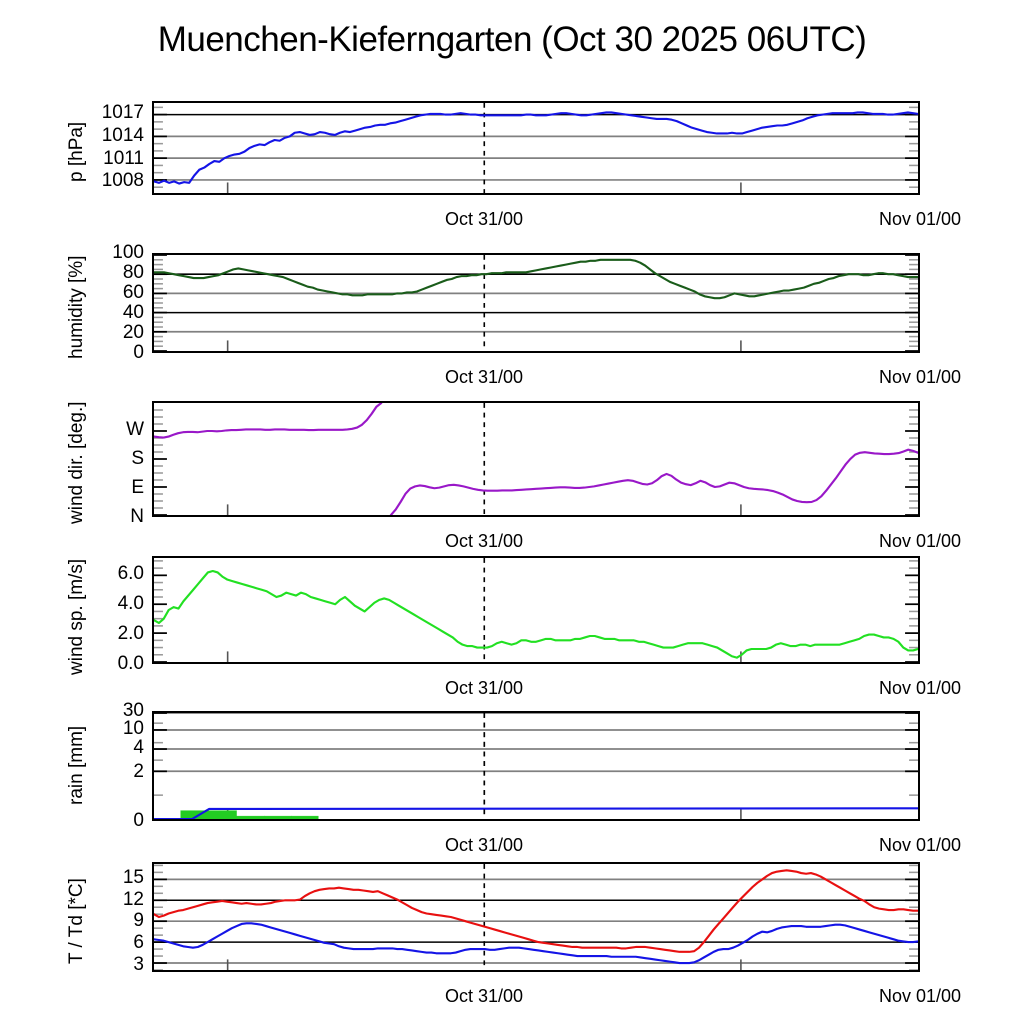 The height and width of the screenshot is (1024, 1024). What do you see at coordinates (920, 541) in the screenshot?
I see `xt-d-label-1: Nov 01/00` at bounding box center [920, 541].